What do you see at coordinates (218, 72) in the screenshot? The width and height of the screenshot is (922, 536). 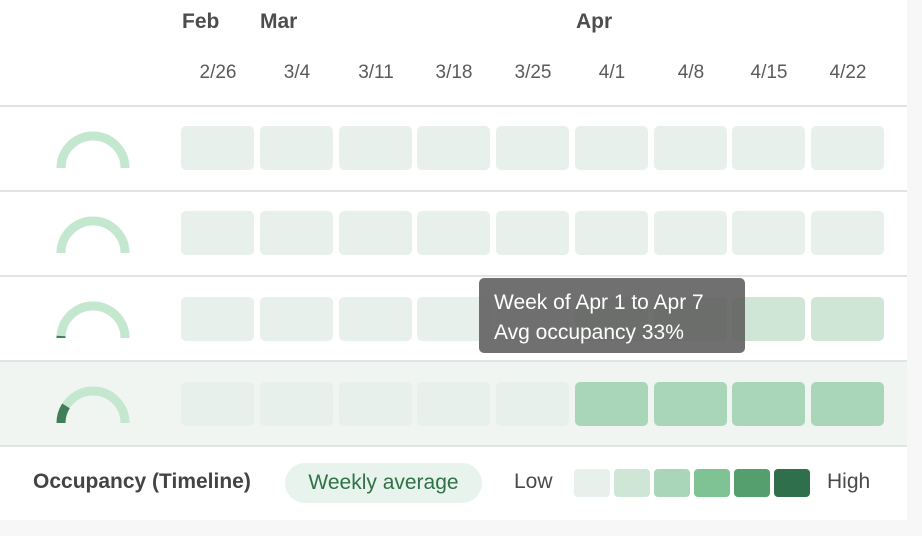 I see `week-label: 2/26` at bounding box center [218, 72].